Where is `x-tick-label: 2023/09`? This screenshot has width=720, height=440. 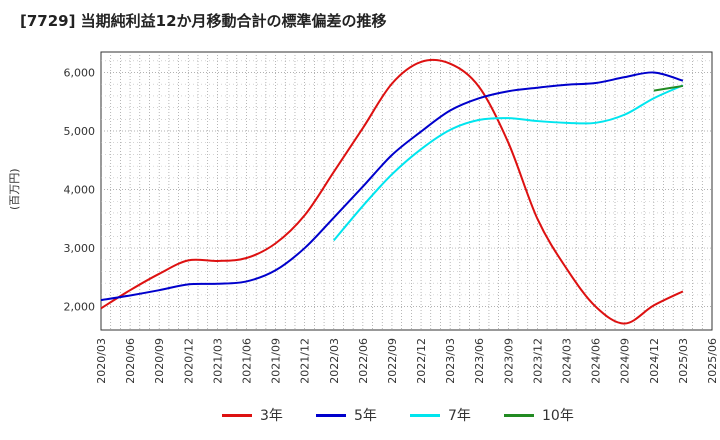
x-tick-label: 2023/09 is located at coordinates (508, 361).